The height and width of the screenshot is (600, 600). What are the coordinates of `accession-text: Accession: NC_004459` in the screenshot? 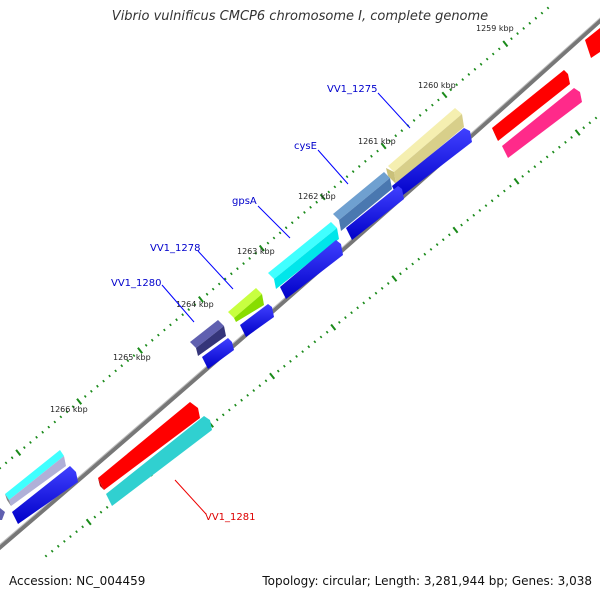 It's located at (77, 581).